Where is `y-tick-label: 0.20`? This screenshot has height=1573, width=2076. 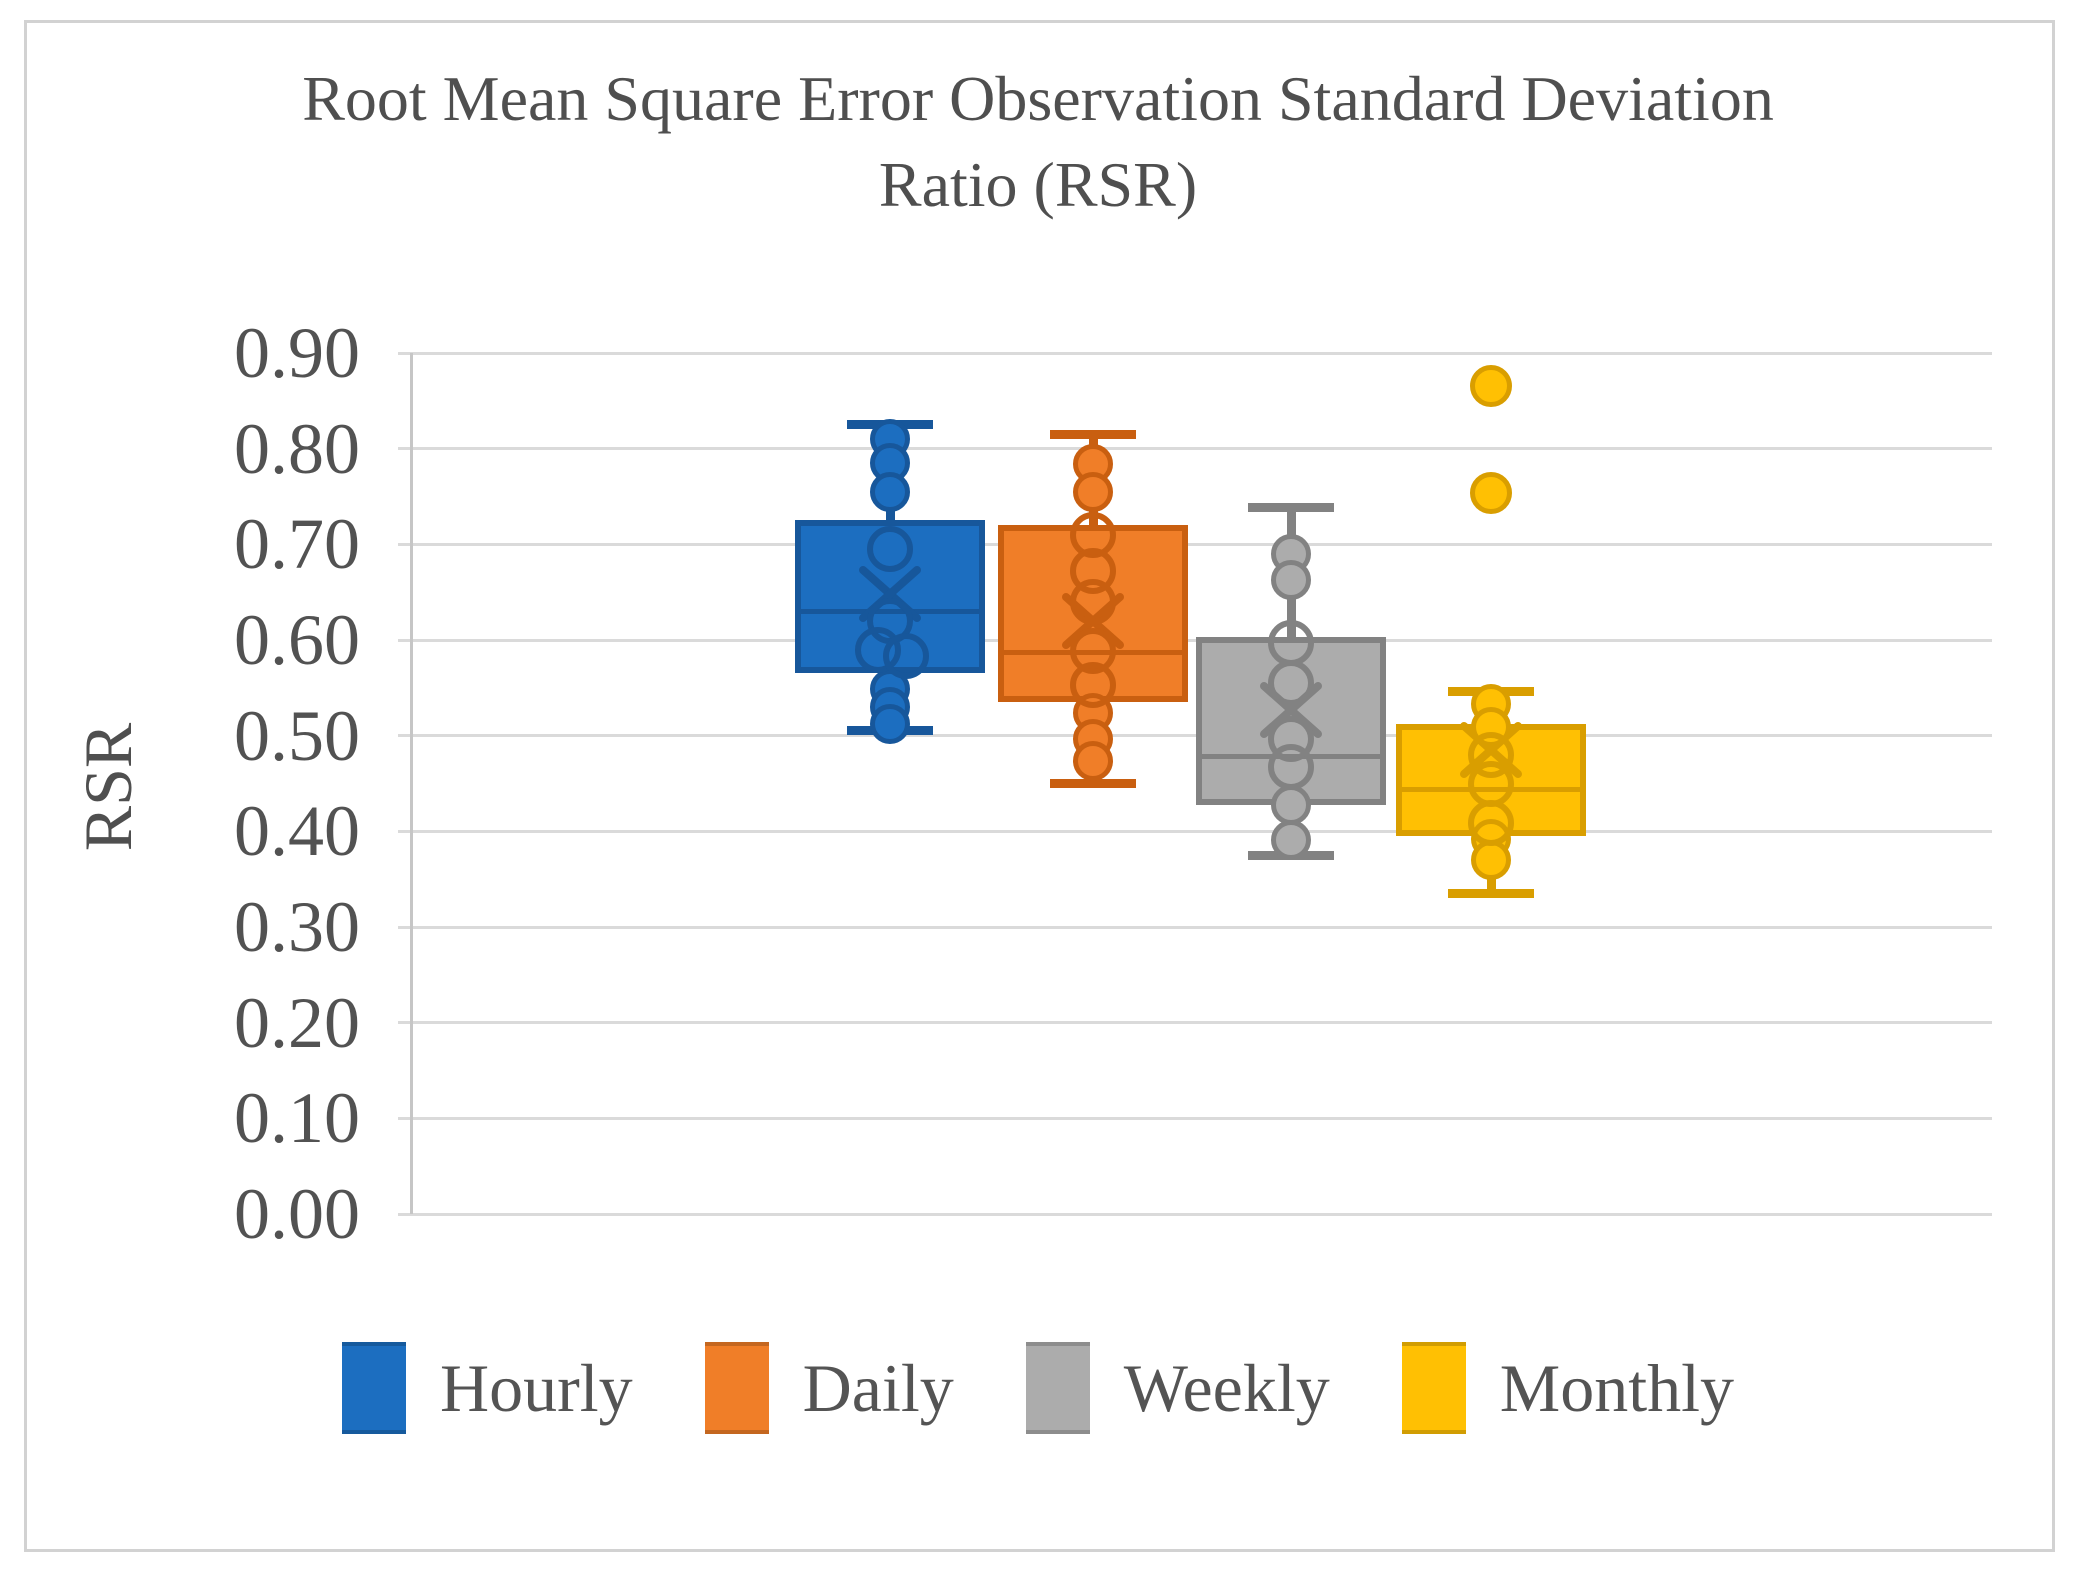
y-tick-label: 0.20 is located at coordinates (297, 1022).